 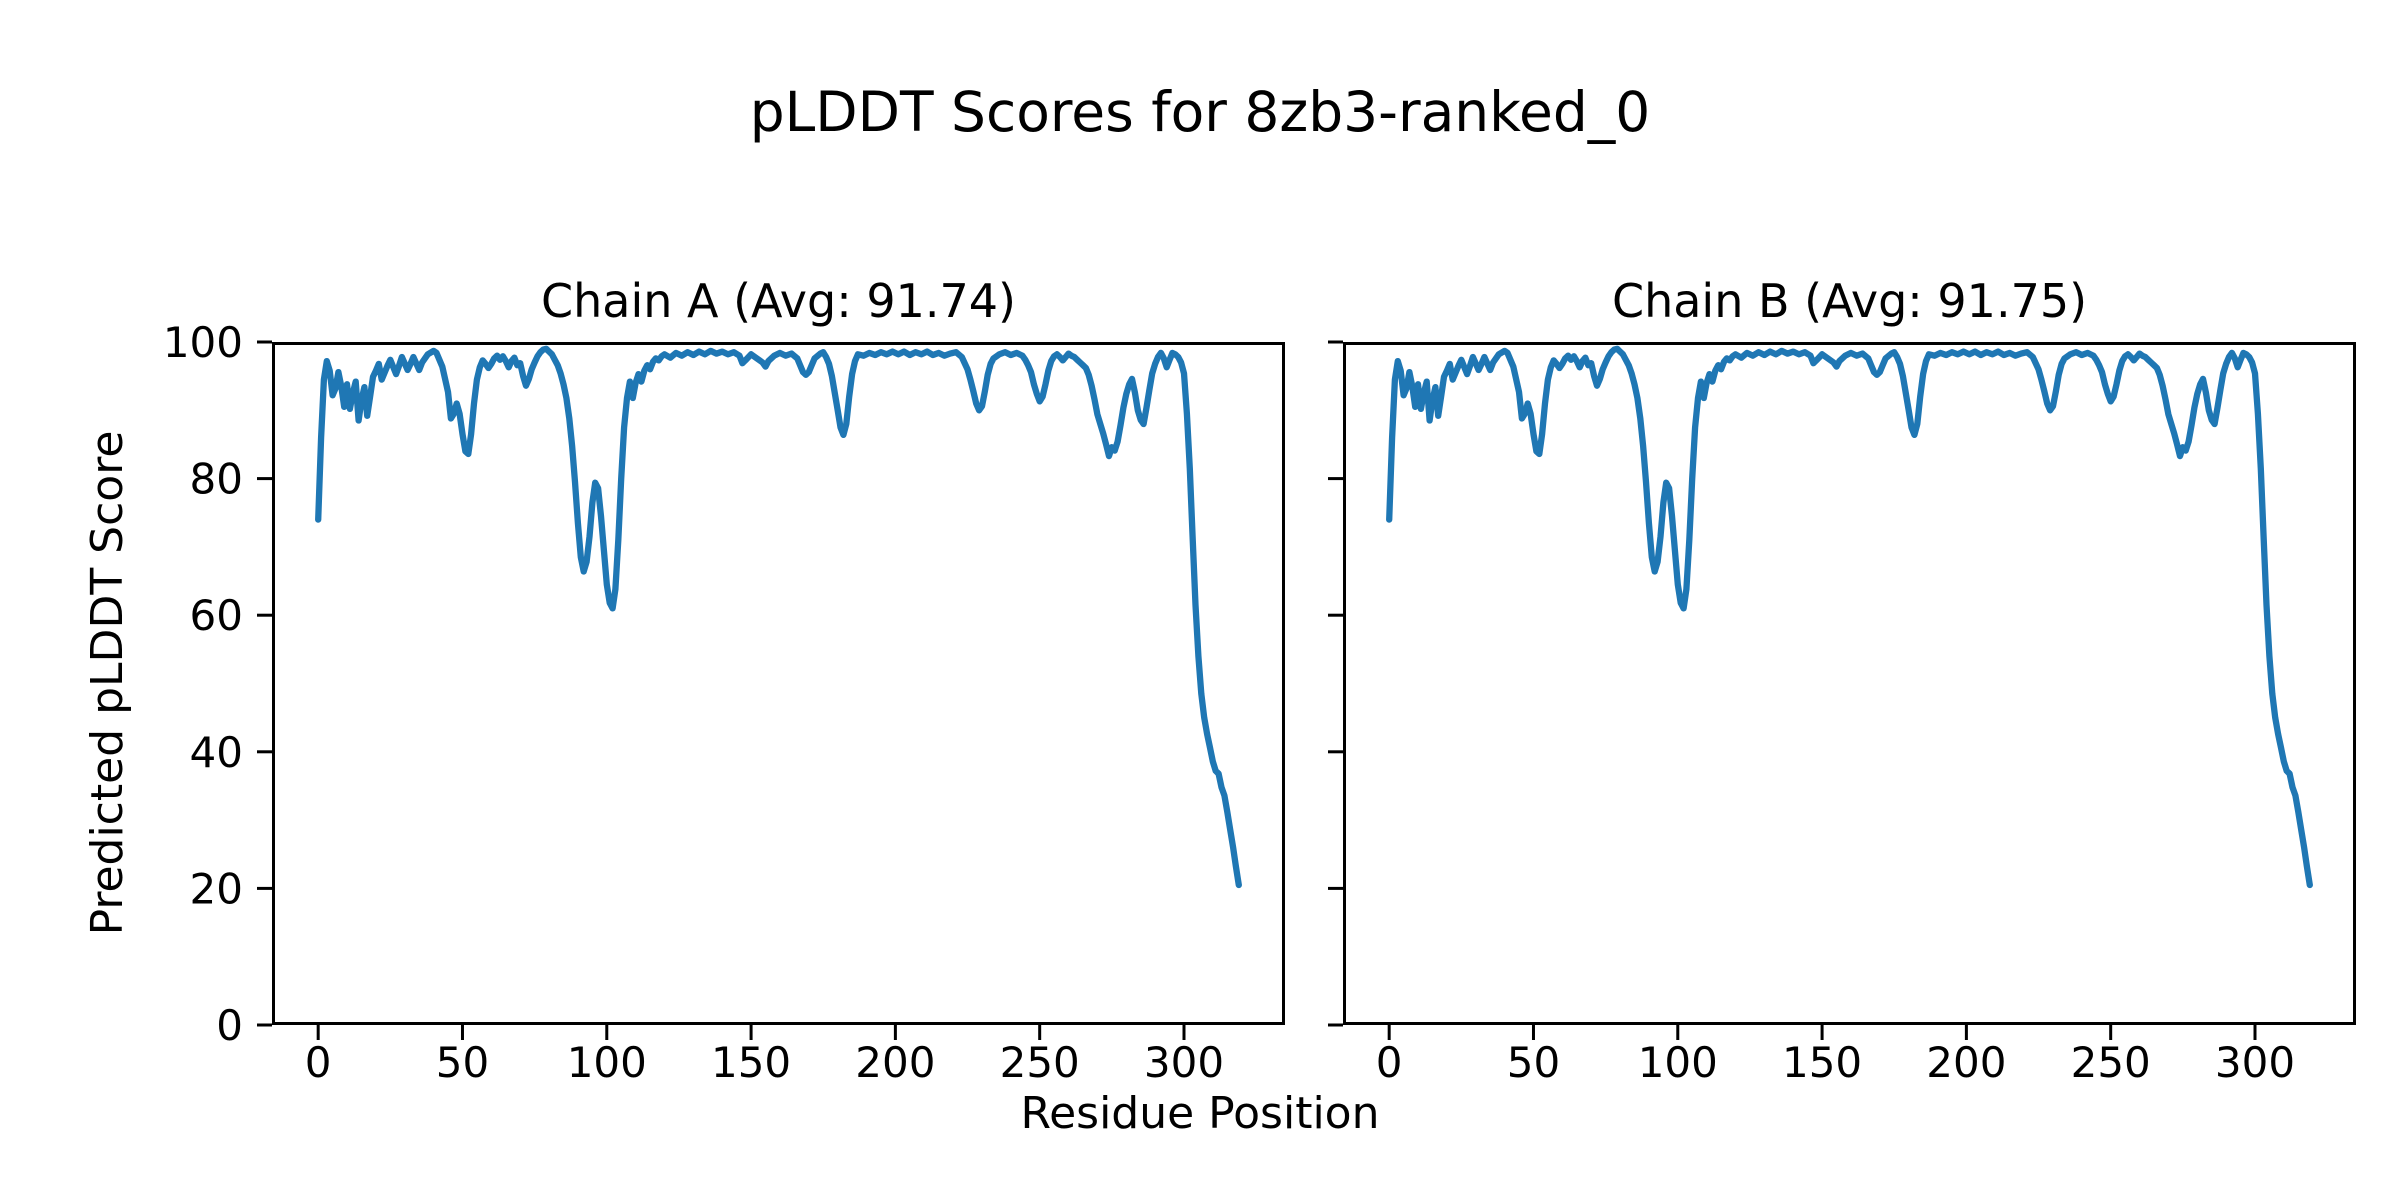 I want to click on x-axis-label: Residue Position, so click(x=1200, y=1113).